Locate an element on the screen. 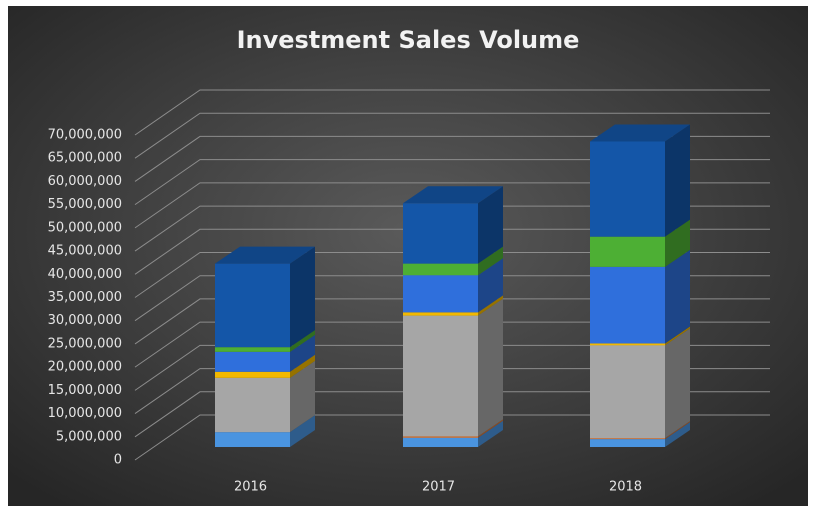 This screenshot has width=815, height=514. y-tick-label: 25,000,000 is located at coordinates (85, 343).